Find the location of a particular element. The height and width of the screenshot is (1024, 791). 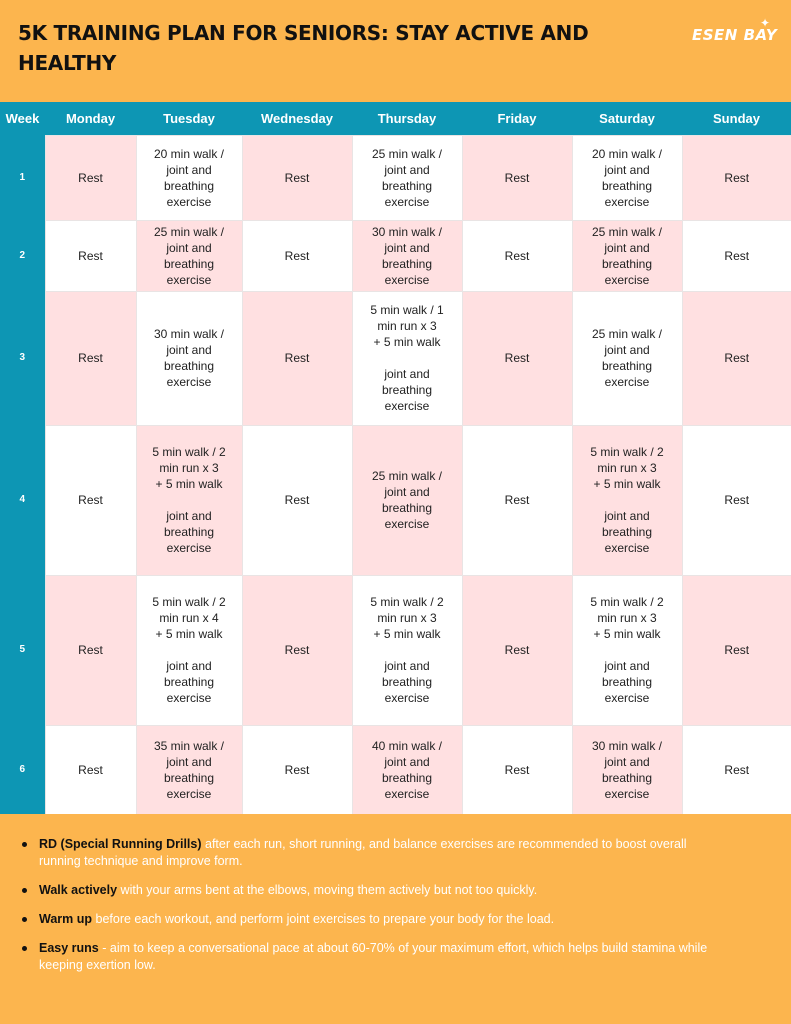

week-number: 3 is located at coordinates (22, 358).